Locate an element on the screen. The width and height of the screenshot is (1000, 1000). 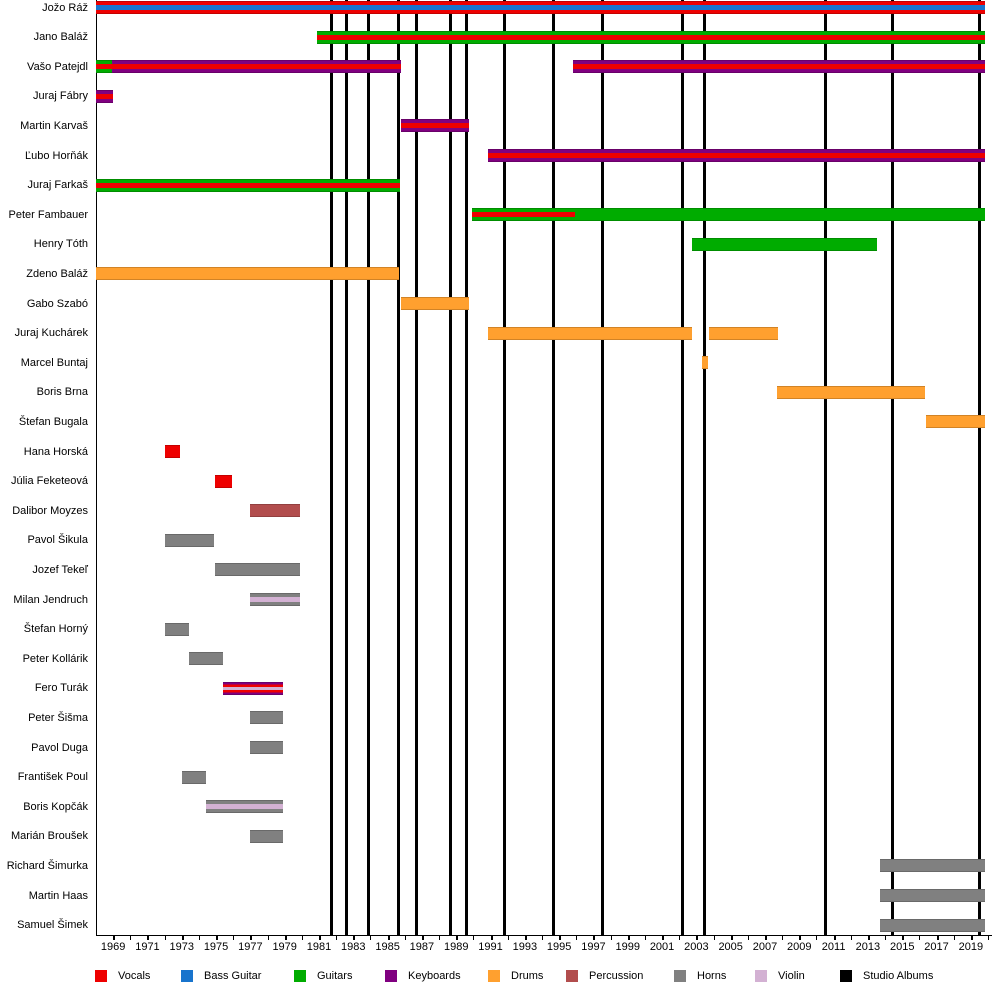
legend-item-album: Studio Albums is located at coordinates (886, 976).